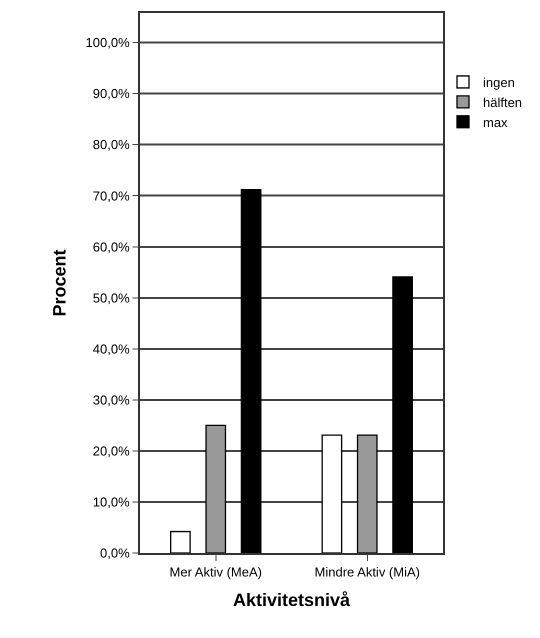 The width and height of the screenshot is (540, 638). What do you see at coordinates (111, 502) in the screenshot?
I see `y-tick-label: 10,0%` at bounding box center [111, 502].